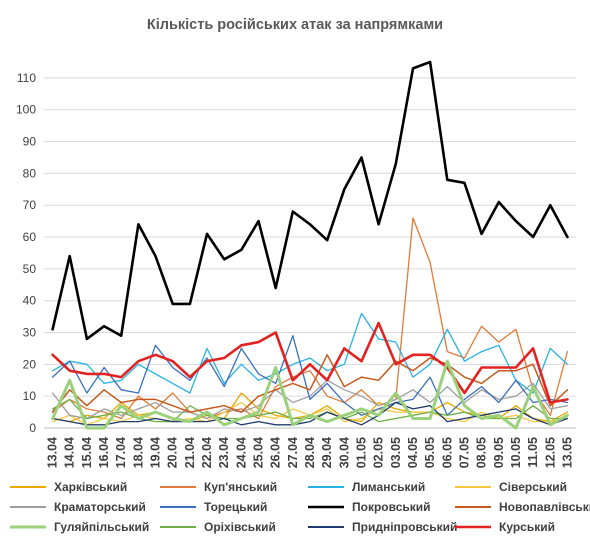  I want to click on legend-label: Оріхівський, so click(240, 527).